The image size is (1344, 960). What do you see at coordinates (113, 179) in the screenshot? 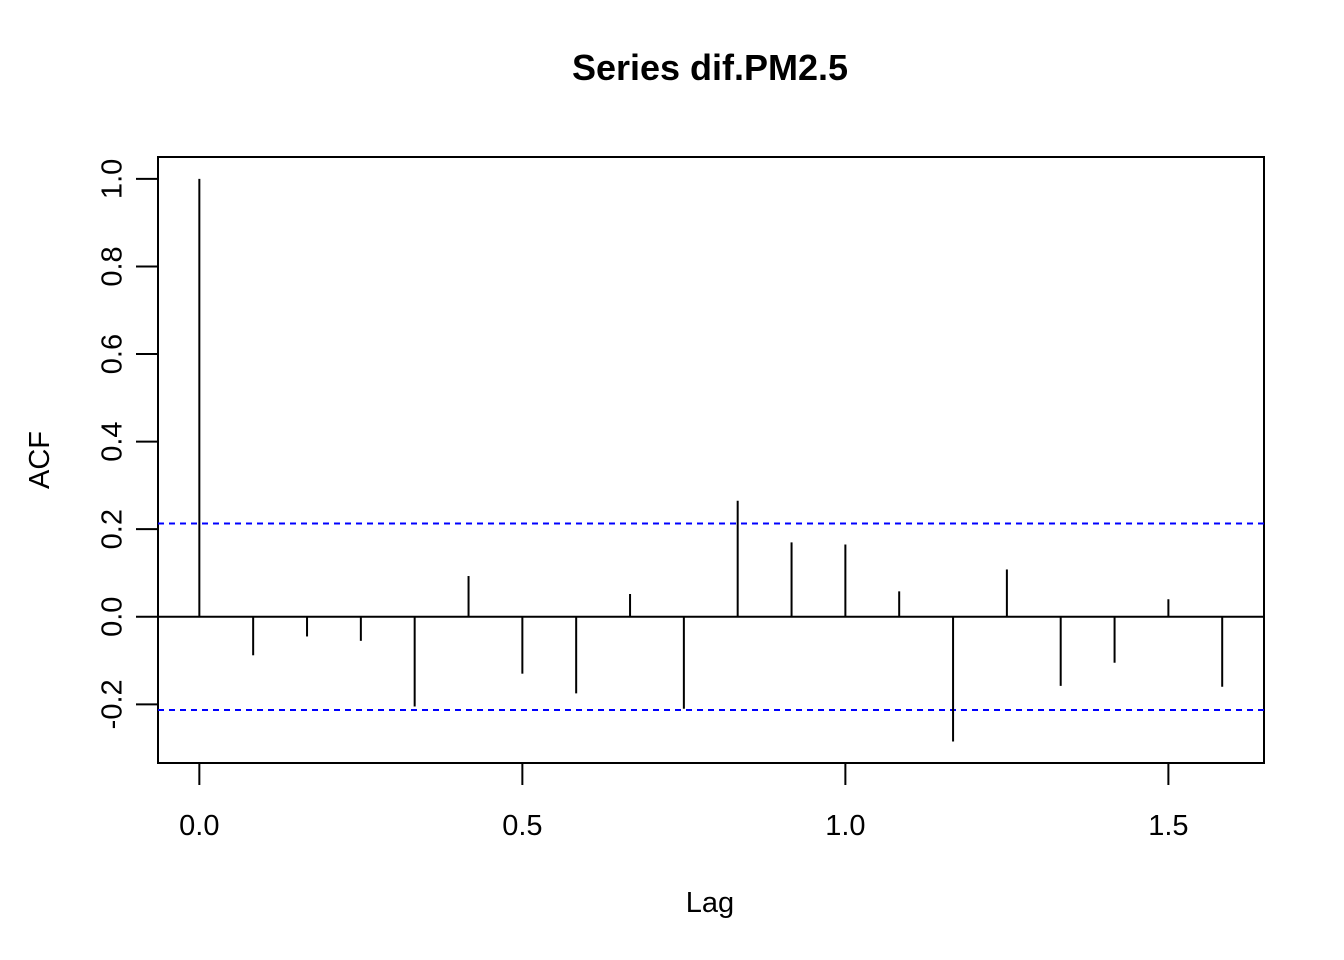
I see `y-tick-label: 1.0` at bounding box center [113, 179].